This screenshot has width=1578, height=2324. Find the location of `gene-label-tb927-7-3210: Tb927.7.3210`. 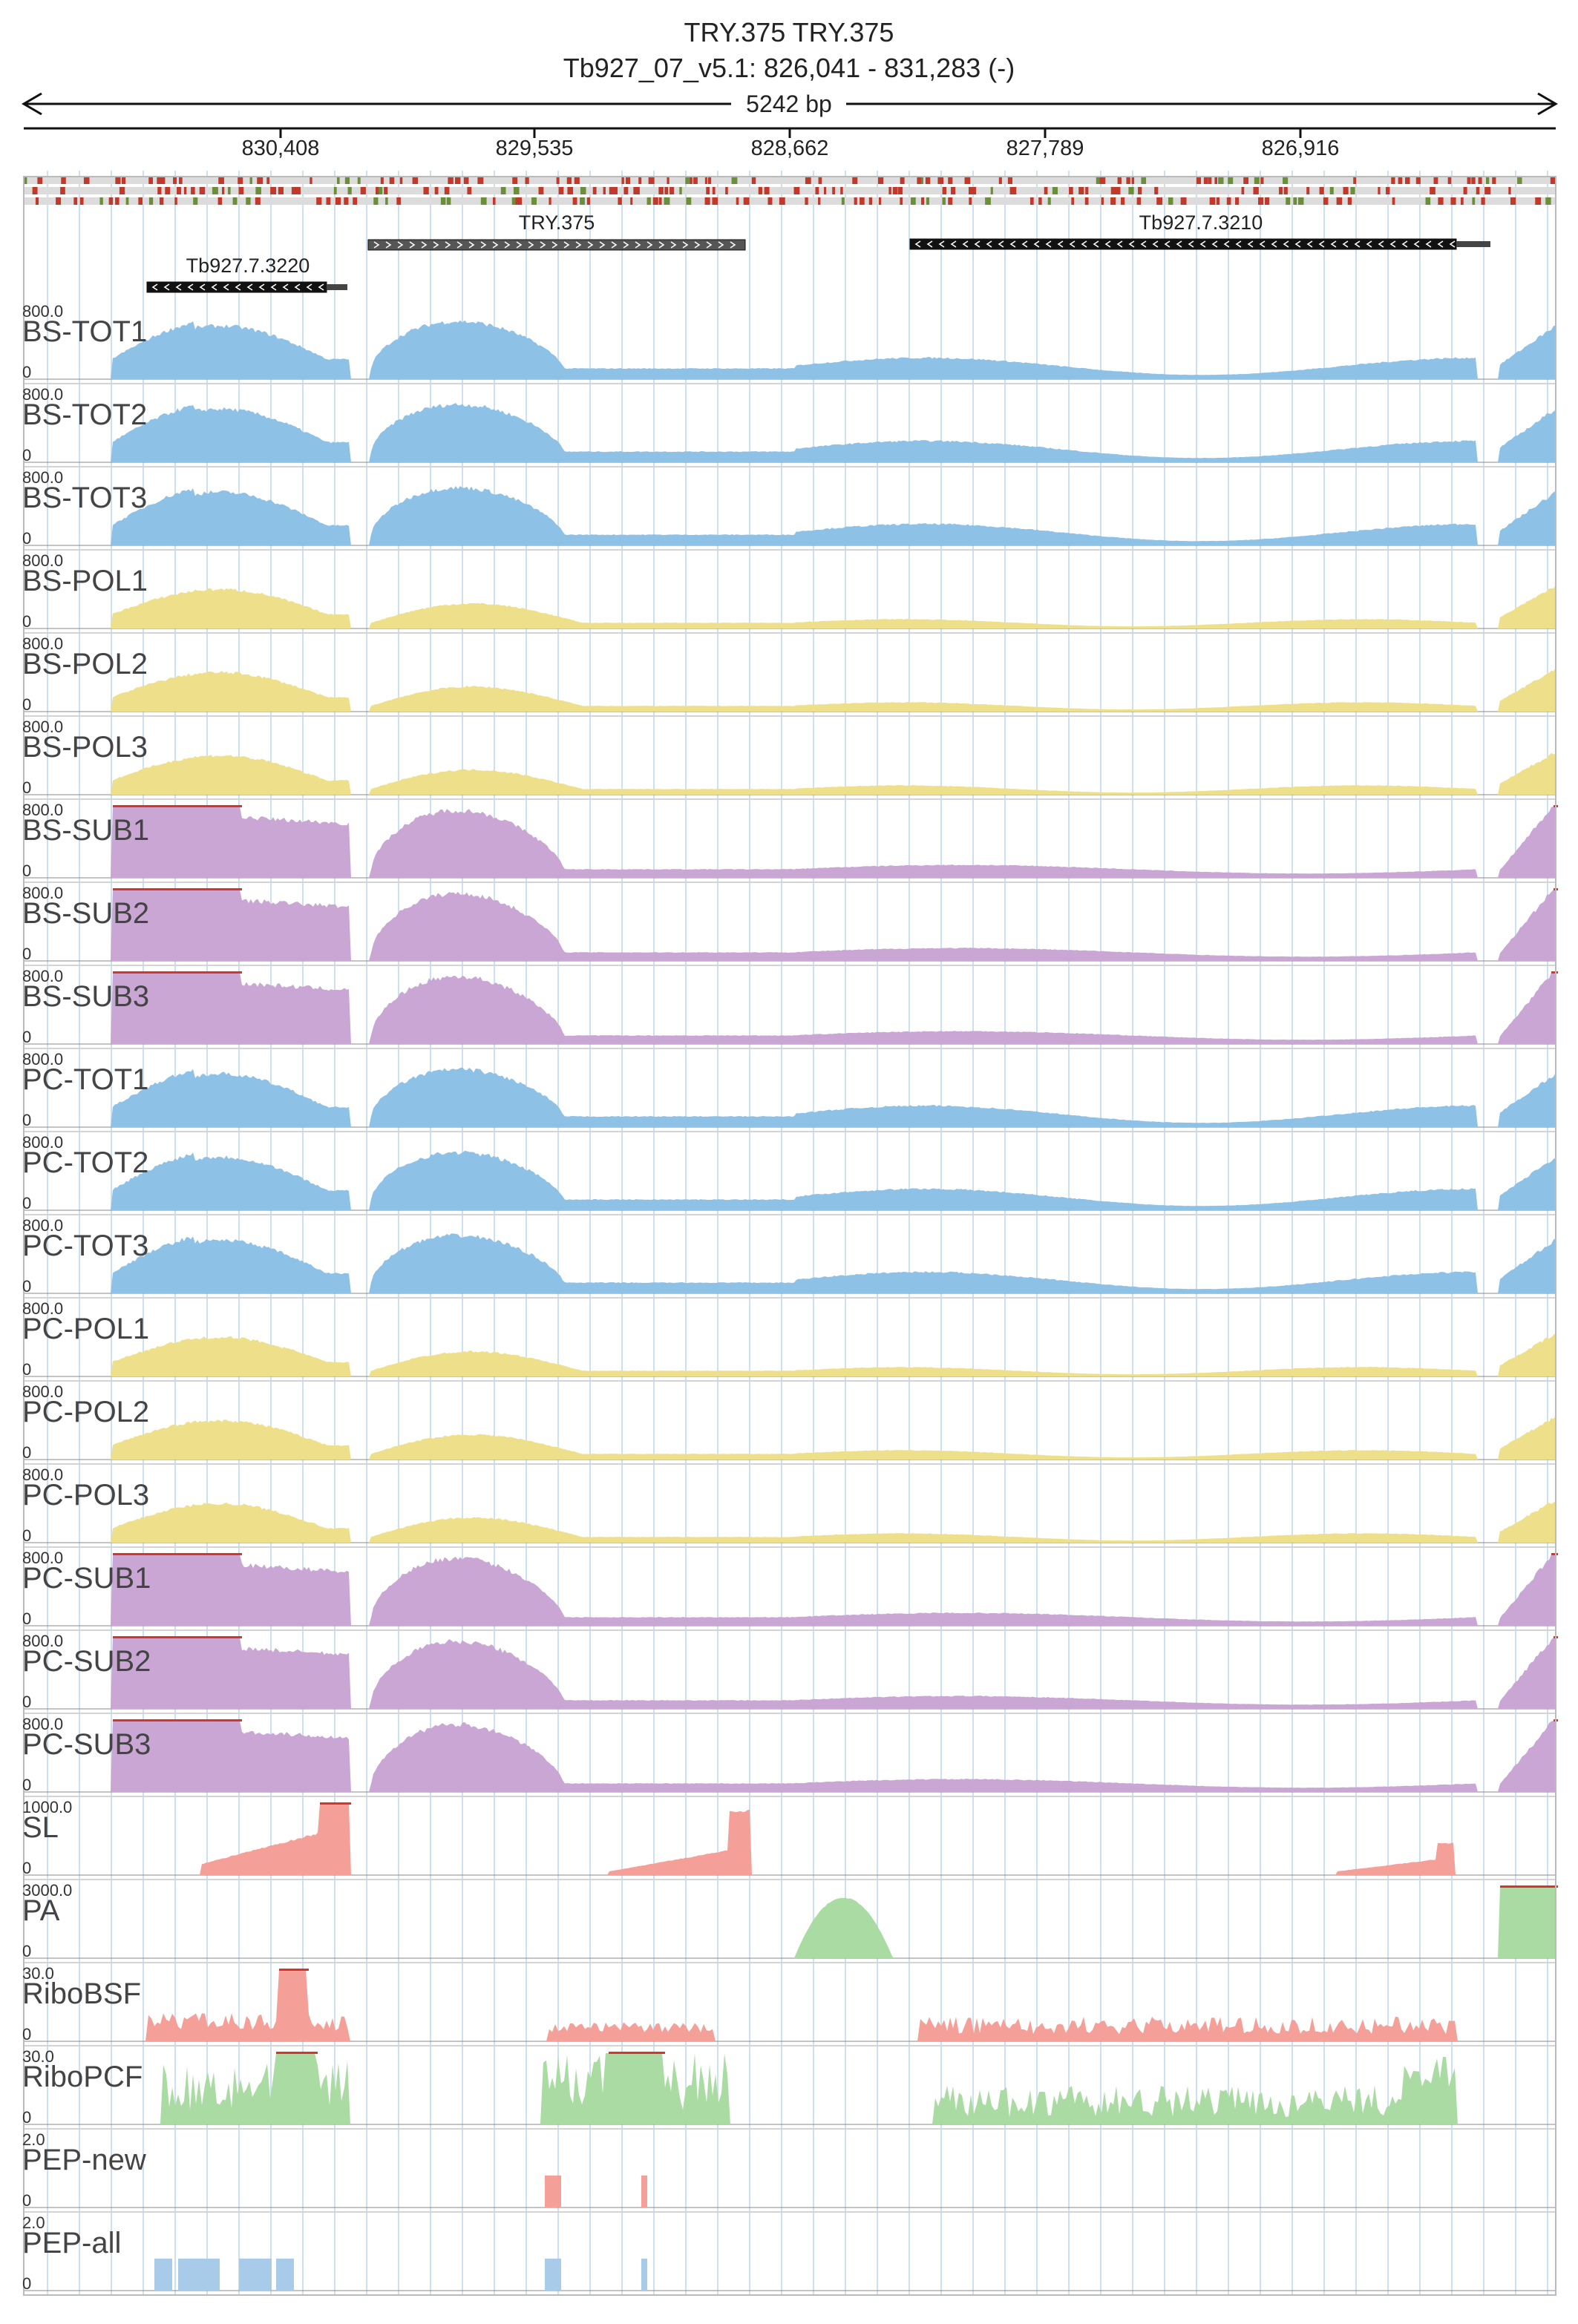

gene-label-tb927-7-3210: Tb927.7.3210 is located at coordinates (1201, 223).